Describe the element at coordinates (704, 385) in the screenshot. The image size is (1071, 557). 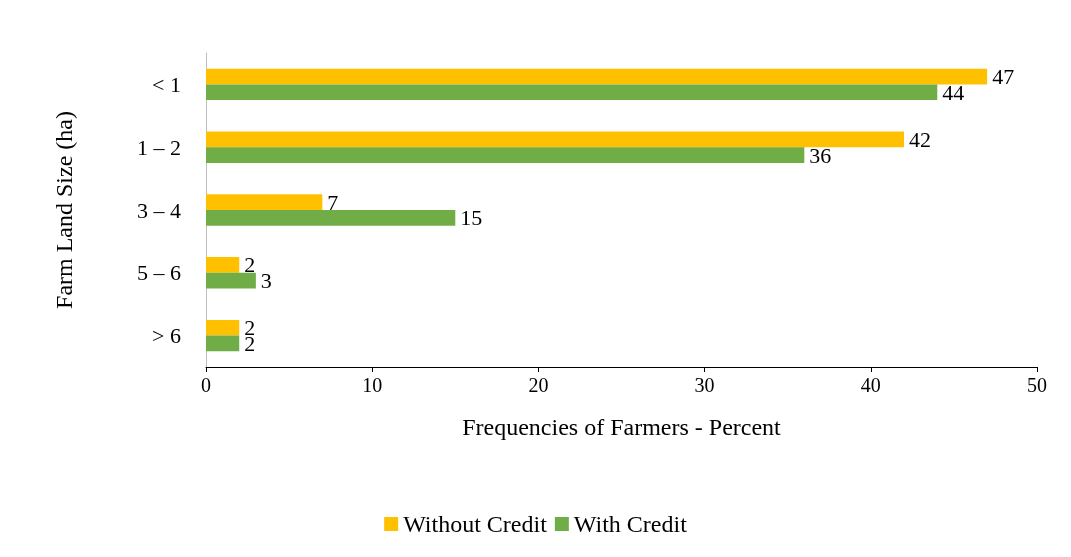
I see `x-tick-label: 30` at that location.